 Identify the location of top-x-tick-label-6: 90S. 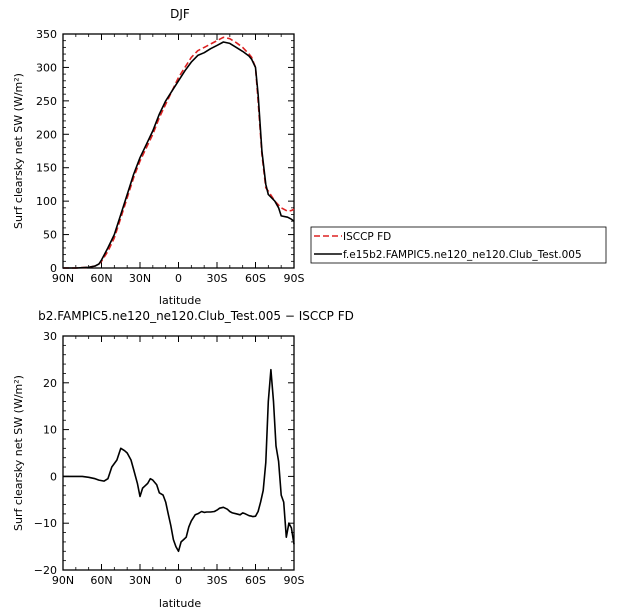
(294, 278).